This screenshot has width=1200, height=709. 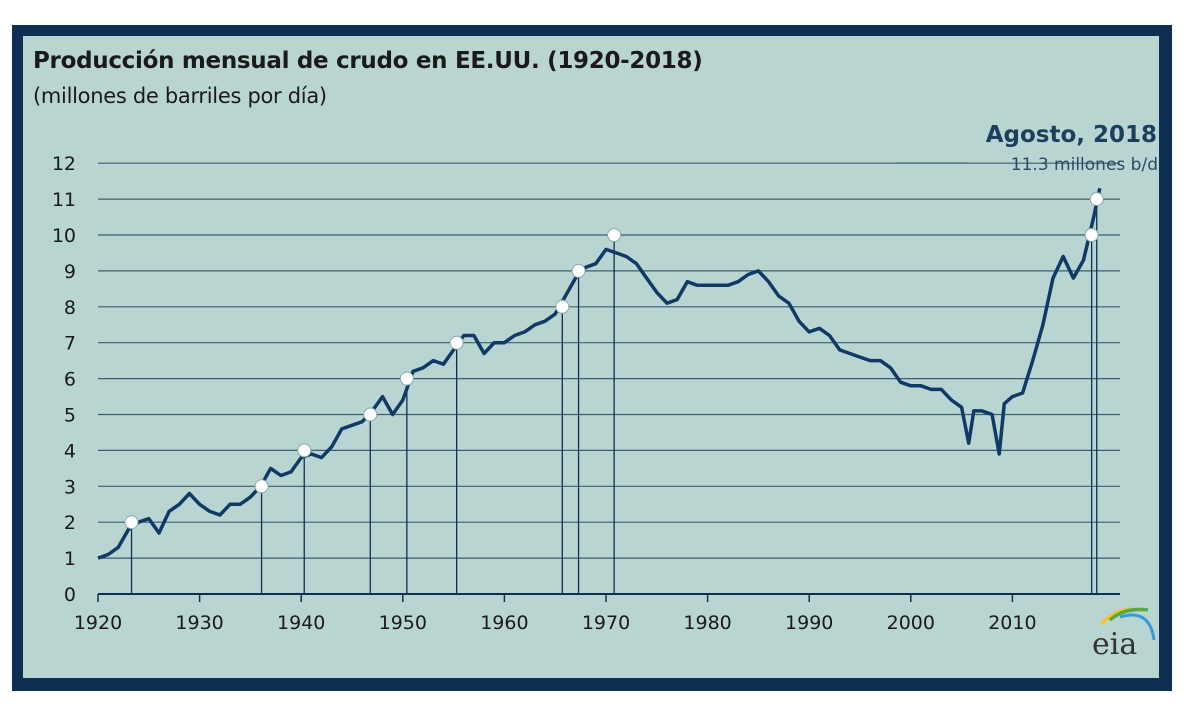 What do you see at coordinates (1071, 135) in the screenshot?
I see `annotation-title: Agosto, 2018` at bounding box center [1071, 135].